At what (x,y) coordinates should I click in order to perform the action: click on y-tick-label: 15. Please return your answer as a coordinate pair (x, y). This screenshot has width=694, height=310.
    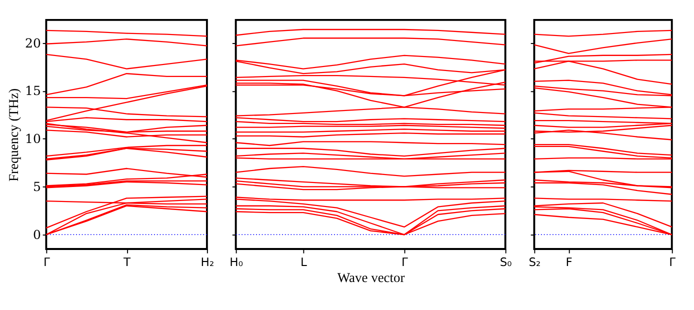
    Looking at the image, I should click on (33, 90).